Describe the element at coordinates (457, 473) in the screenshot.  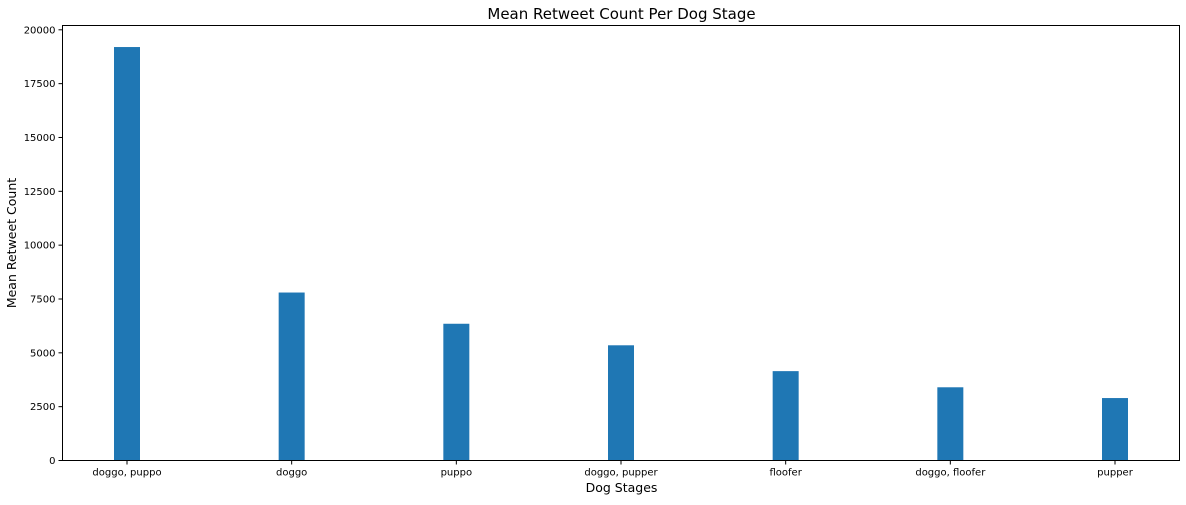
I see `x-tick-label: puppo` at that location.